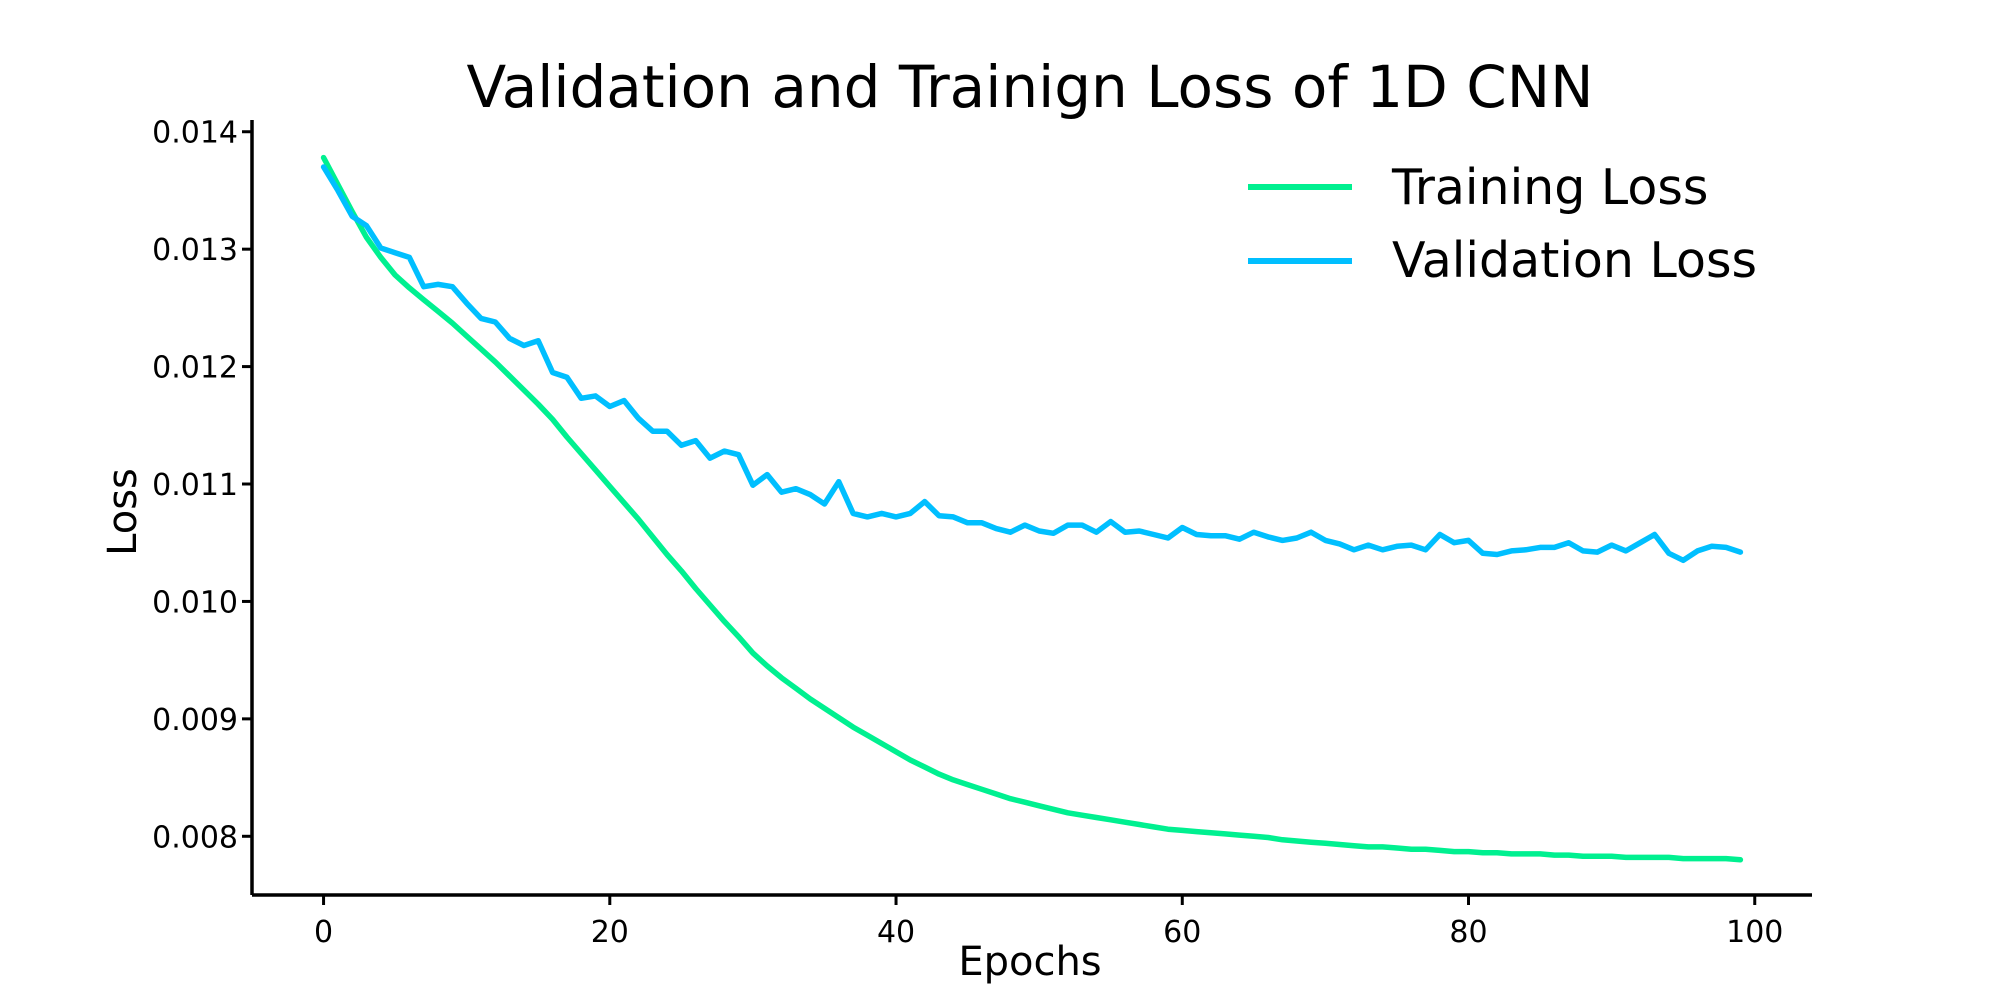 The height and width of the screenshot is (1000, 2000). What do you see at coordinates (323, 932) in the screenshot?
I see `x-tick-label: 0` at bounding box center [323, 932].